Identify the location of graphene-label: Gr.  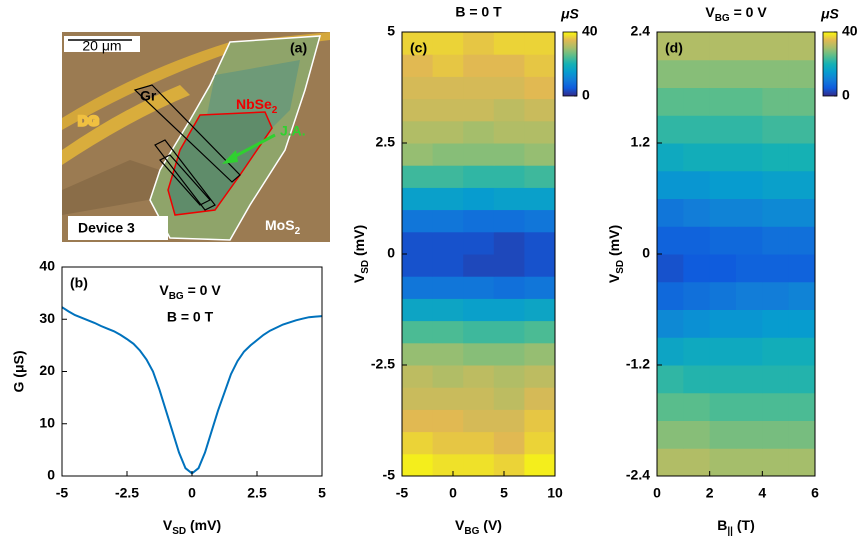
(148, 96).